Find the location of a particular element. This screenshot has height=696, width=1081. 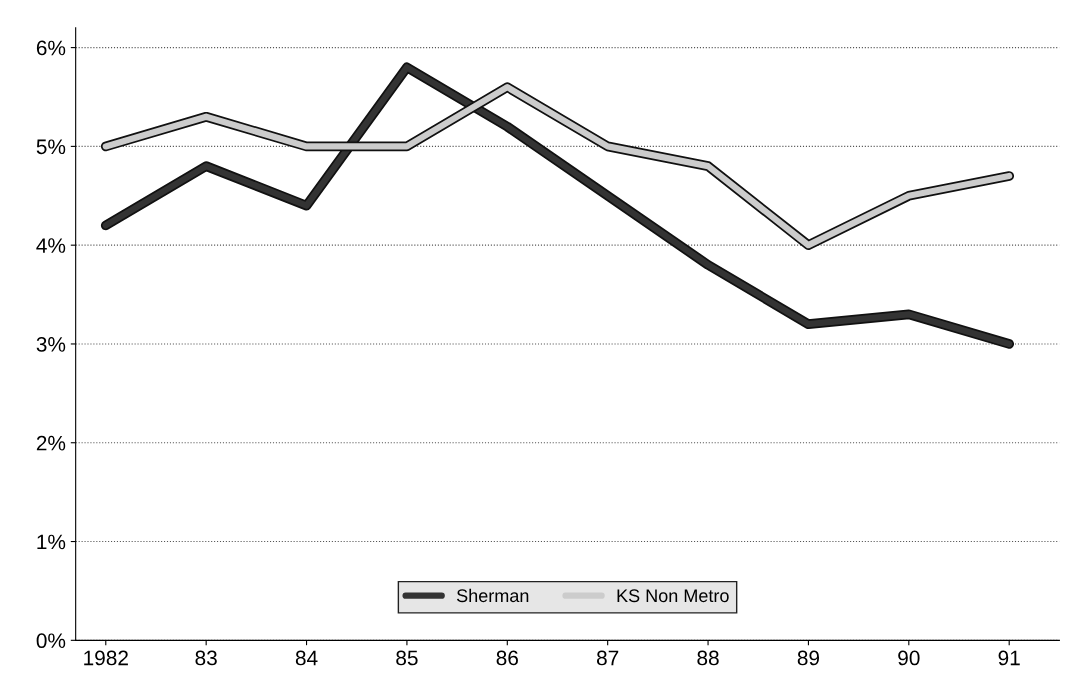

x-tick-label: 88 is located at coordinates (708, 658).